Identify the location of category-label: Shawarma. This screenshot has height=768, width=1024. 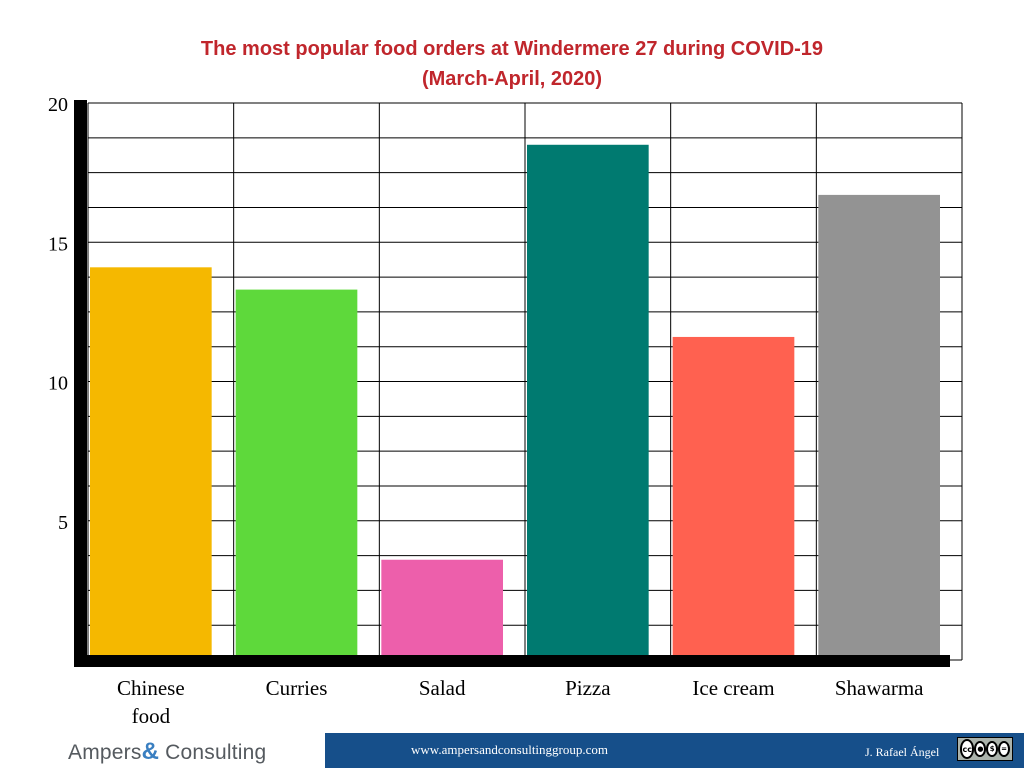
(879, 688).